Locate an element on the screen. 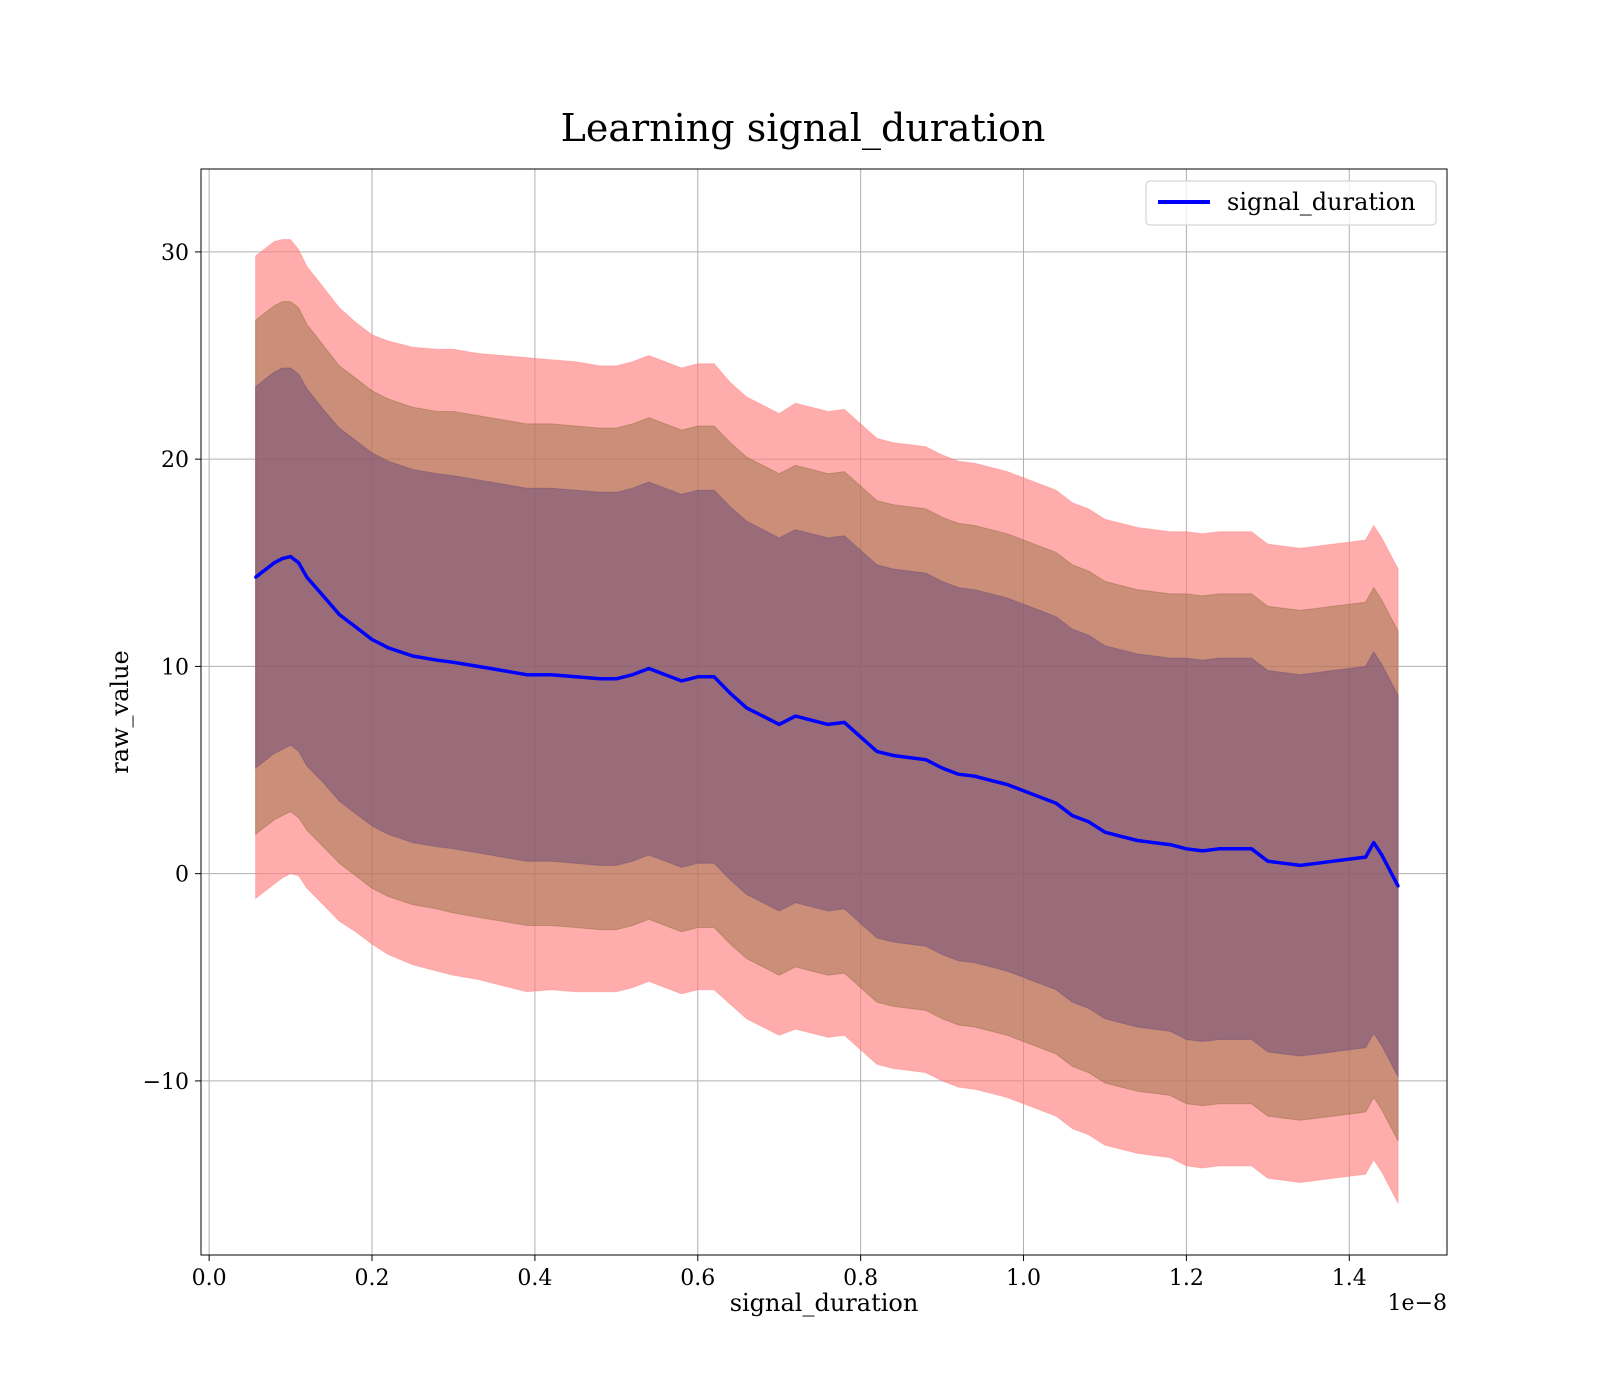 This screenshot has width=1600, height=1400. legend-label: signal_duration is located at coordinates (1321, 202).